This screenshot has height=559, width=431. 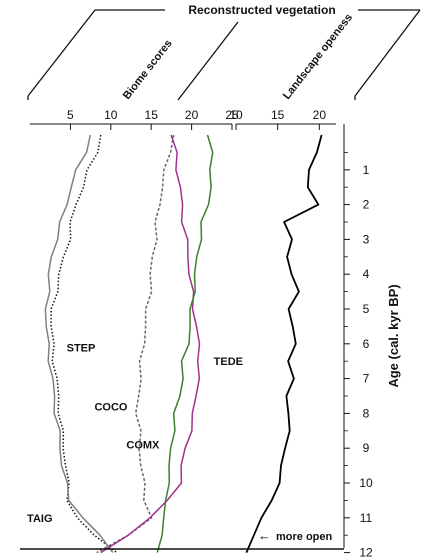 I want to click on age-axis-label: Age (cal. kyr BP), so click(x=393, y=335).